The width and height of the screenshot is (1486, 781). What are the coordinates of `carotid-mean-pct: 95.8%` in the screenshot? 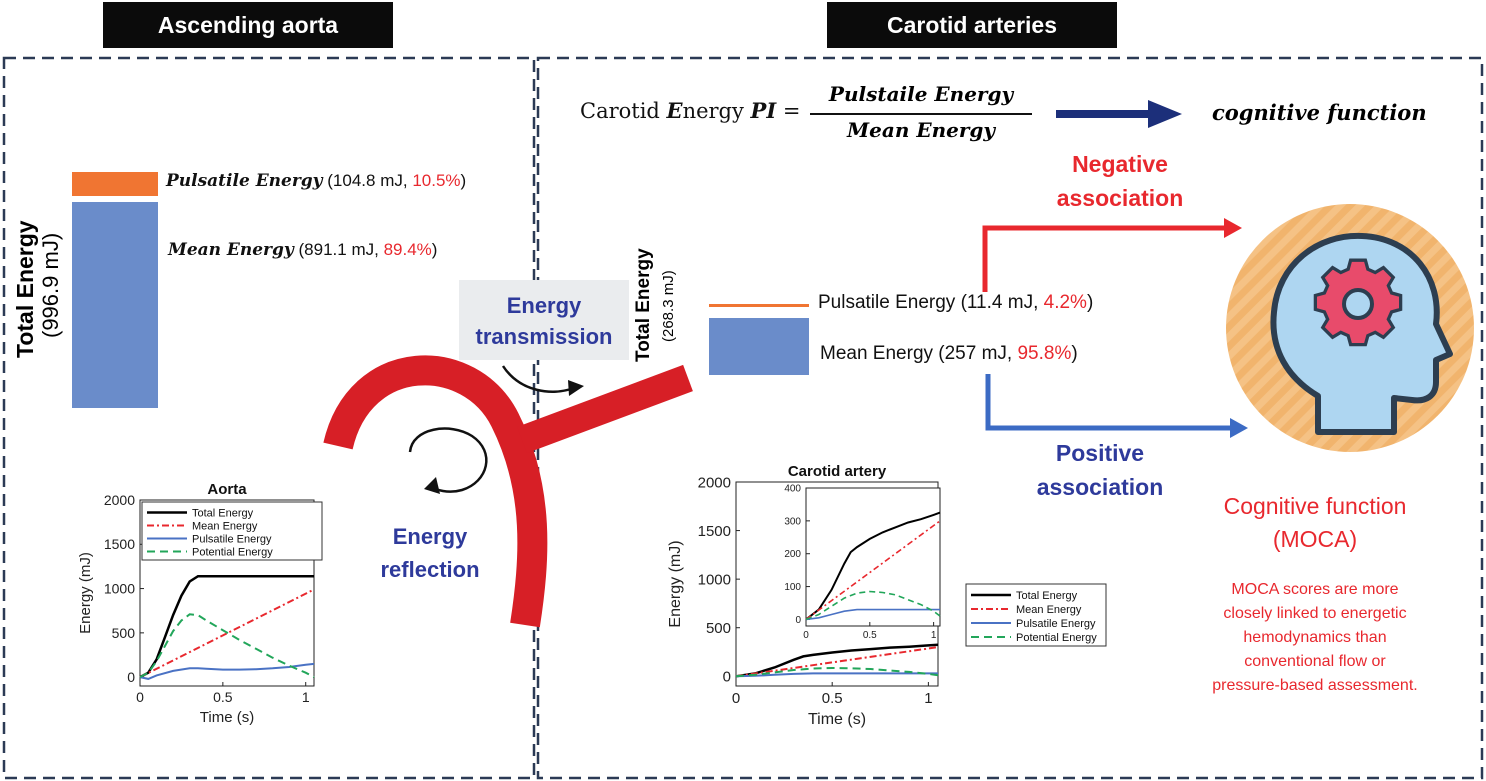 It's located at (1044, 353).